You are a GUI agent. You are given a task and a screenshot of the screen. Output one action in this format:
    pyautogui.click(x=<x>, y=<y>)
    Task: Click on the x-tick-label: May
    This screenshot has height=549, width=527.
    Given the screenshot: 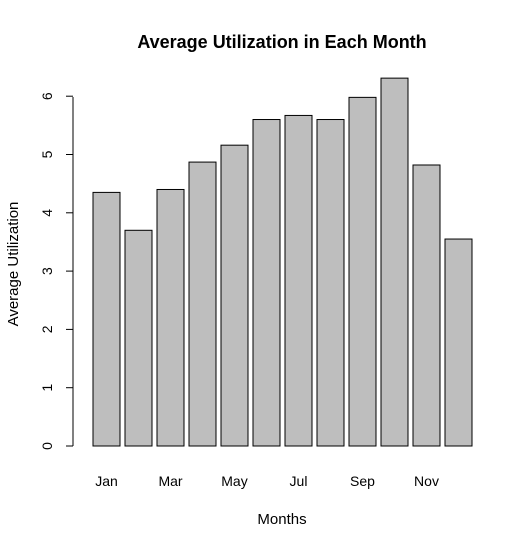 What is the action you would take?
    pyautogui.click(x=234, y=481)
    